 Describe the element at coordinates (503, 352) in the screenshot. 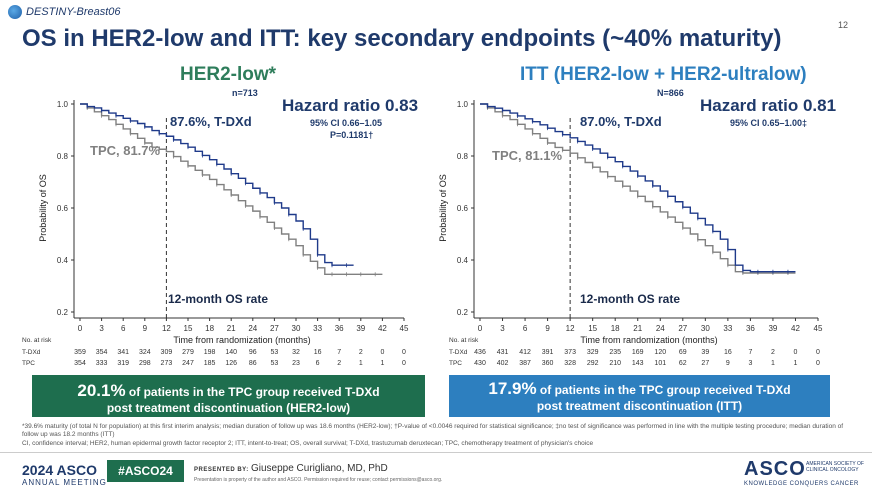

I see `right-risk-value: 431` at that location.